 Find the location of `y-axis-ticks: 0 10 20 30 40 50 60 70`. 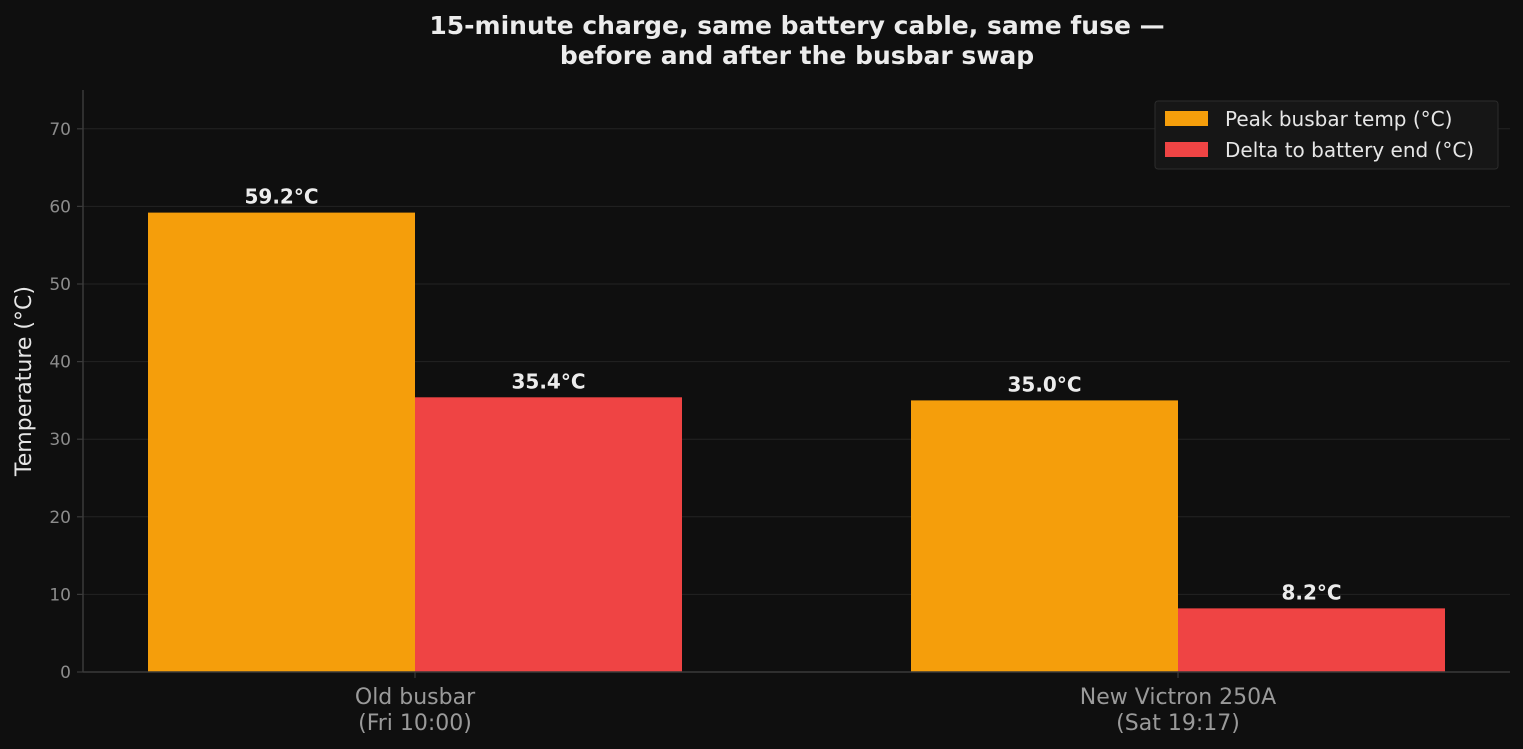

y-axis-ticks: 0 10 20 30 40 50 60 70 is located at coordinates (66, 401).